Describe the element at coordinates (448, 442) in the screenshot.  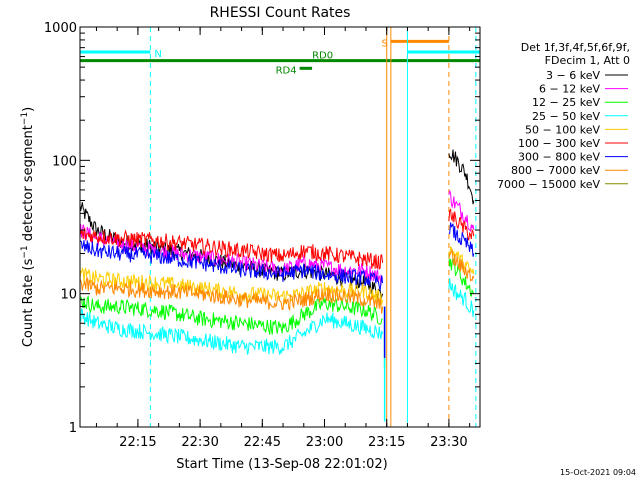
I see `x-tick-label-5: 23:30` at that location.